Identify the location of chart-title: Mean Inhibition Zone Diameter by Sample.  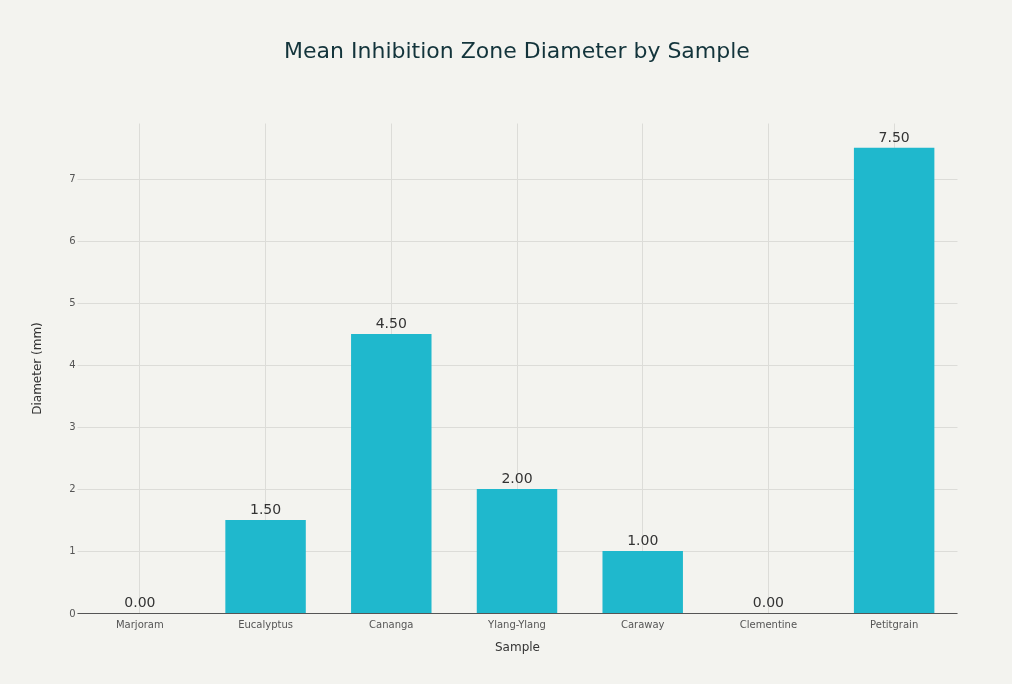
(517, 50).